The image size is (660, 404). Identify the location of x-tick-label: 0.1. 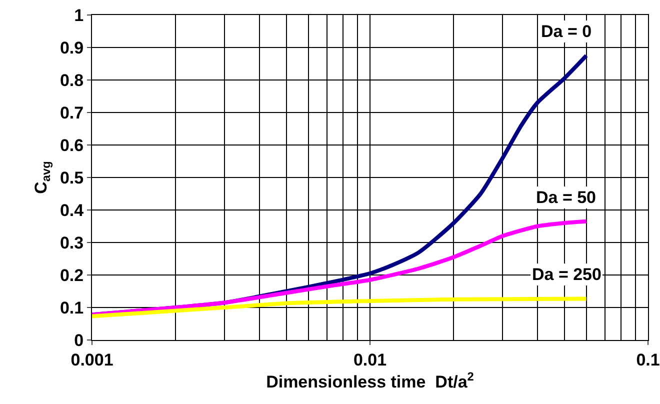
(648, 360).